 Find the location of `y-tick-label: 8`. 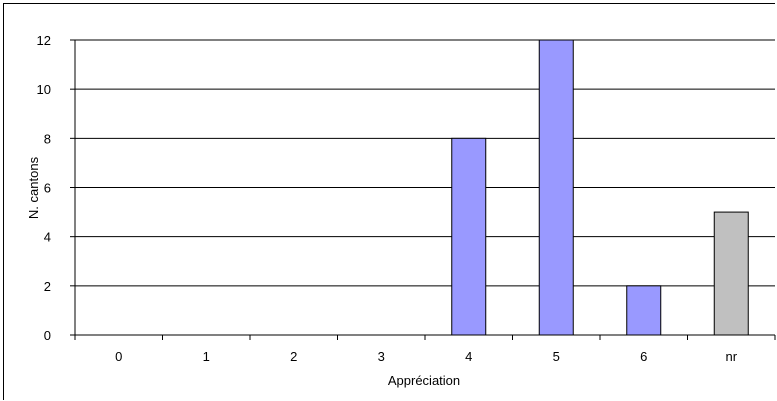

y-tick-label: 8 is located at coordinates (47, 138).